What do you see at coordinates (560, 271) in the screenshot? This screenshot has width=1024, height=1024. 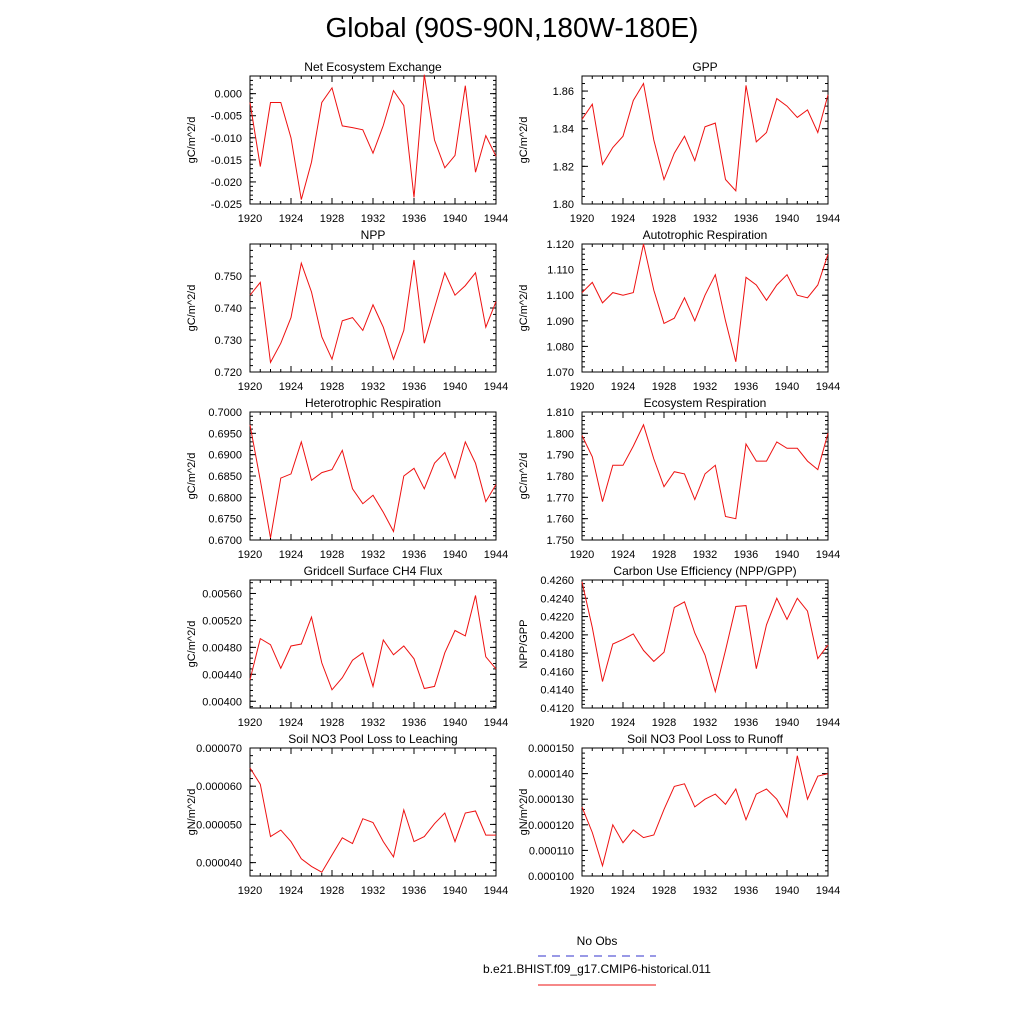 I see `y-tick-label: 1.110` at bounding box center [560, 271].